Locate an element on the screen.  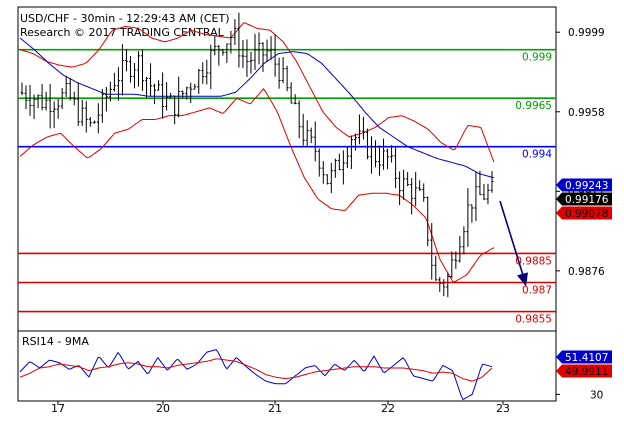
price-tags-layer: 0.99243 0.99176 0.99078 is located at coordinates (584, 199).